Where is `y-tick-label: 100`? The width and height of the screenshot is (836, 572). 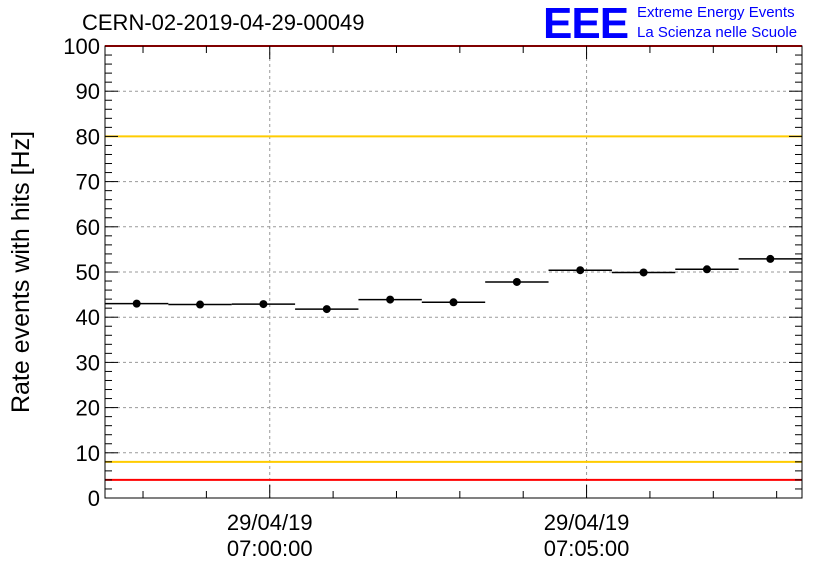 y-tick-label: 100 is located at coordinates (81, 46).